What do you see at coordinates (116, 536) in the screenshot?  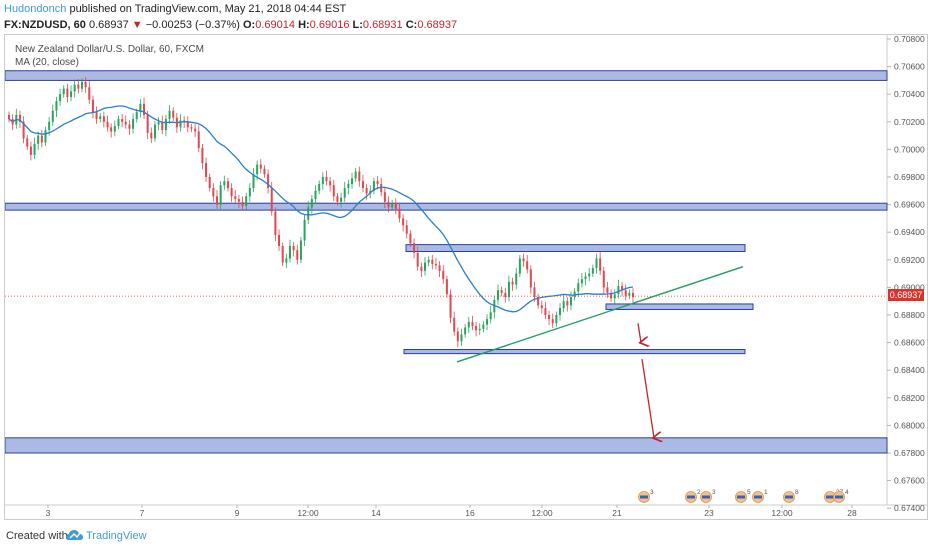 I see `tradingview-brand: TradingView` at bounding box center [116, 536].